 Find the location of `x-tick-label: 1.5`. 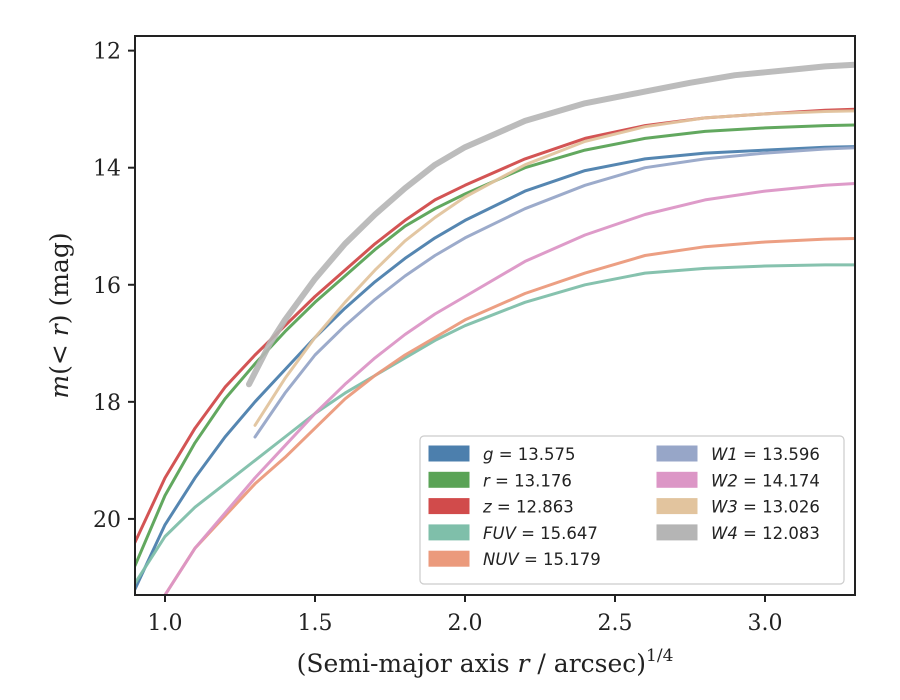

x-tick-label: 1.5 is located at coordinates (315, 623).